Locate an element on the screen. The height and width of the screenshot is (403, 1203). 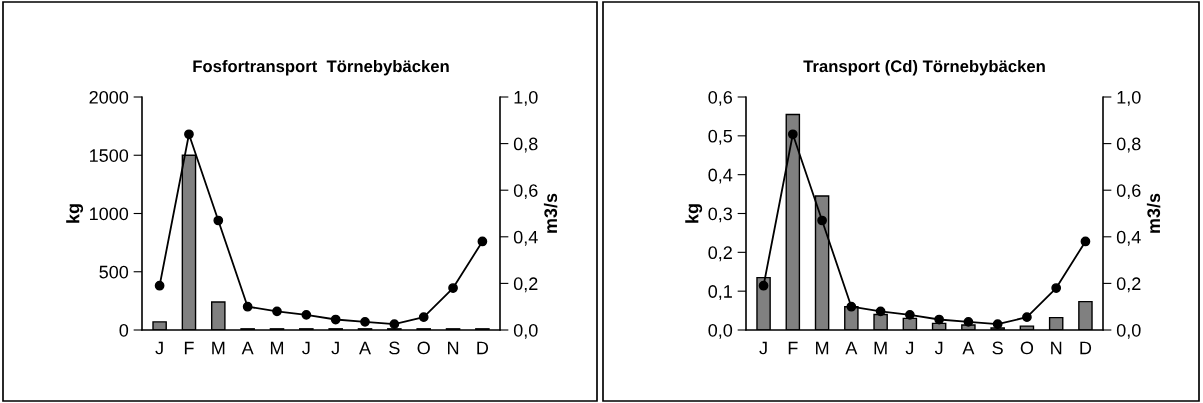
y-tick-label: 0,2 is located at coordinates (720, 254).